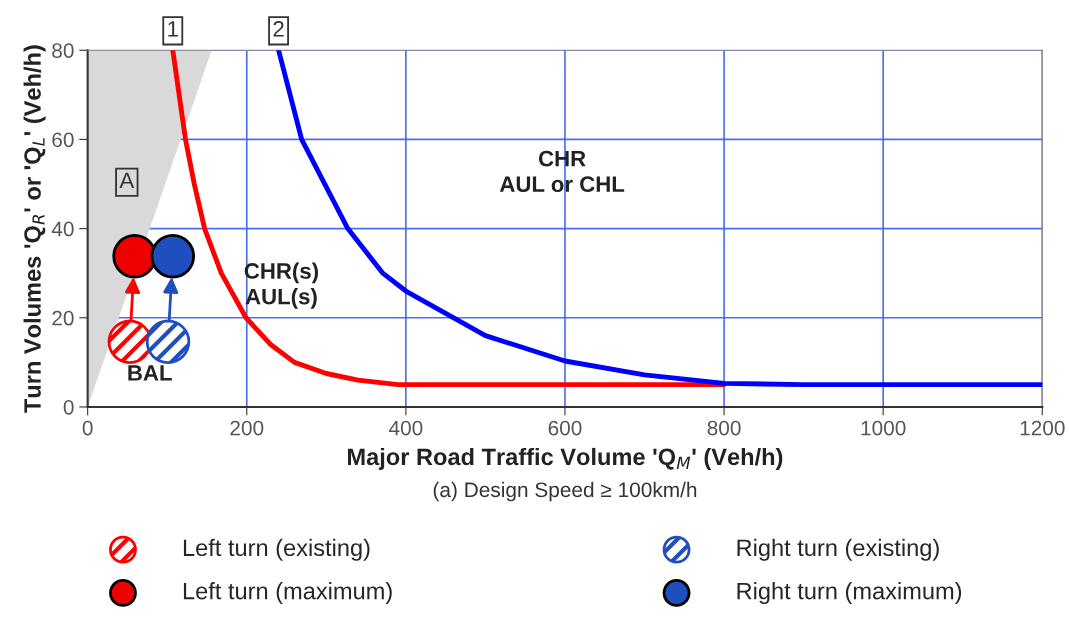 The height and width of the screenshot is (628, 1069). I want to click on x-axis-title: Major Road Traffic Volume 'Q$_{M}$' (Veh/h), so click(565, 458).